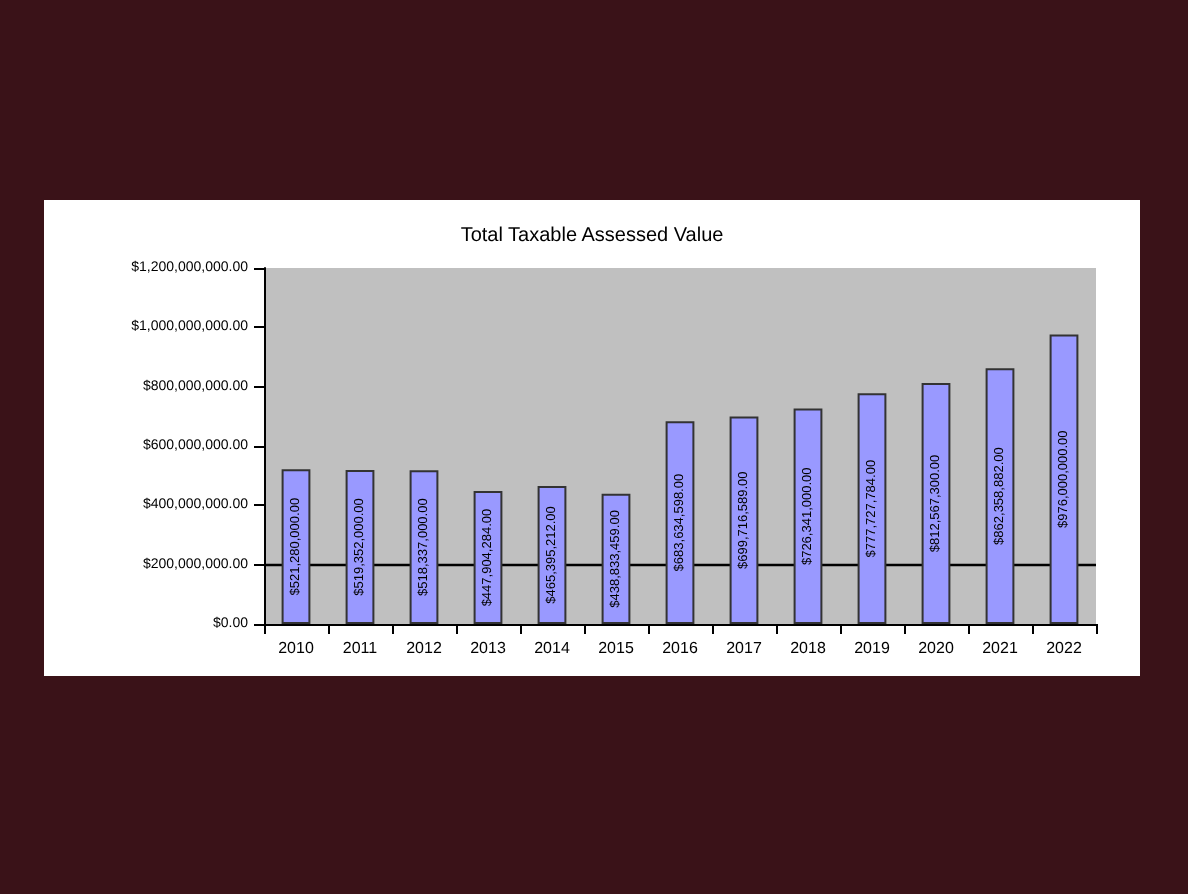 The height and width of the screenshot is (894, 1188). I want to click on x-tick-label: 2014, so click(552, 648).